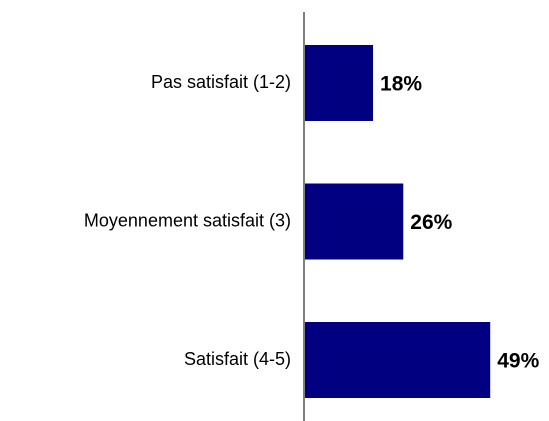 The height and width of the screenshot is (421, 549). What do you see at coordinates (237, 359) in the screenshot?
I see `category-label: Satisfait (4-5)` at bounding box center [237, 359].